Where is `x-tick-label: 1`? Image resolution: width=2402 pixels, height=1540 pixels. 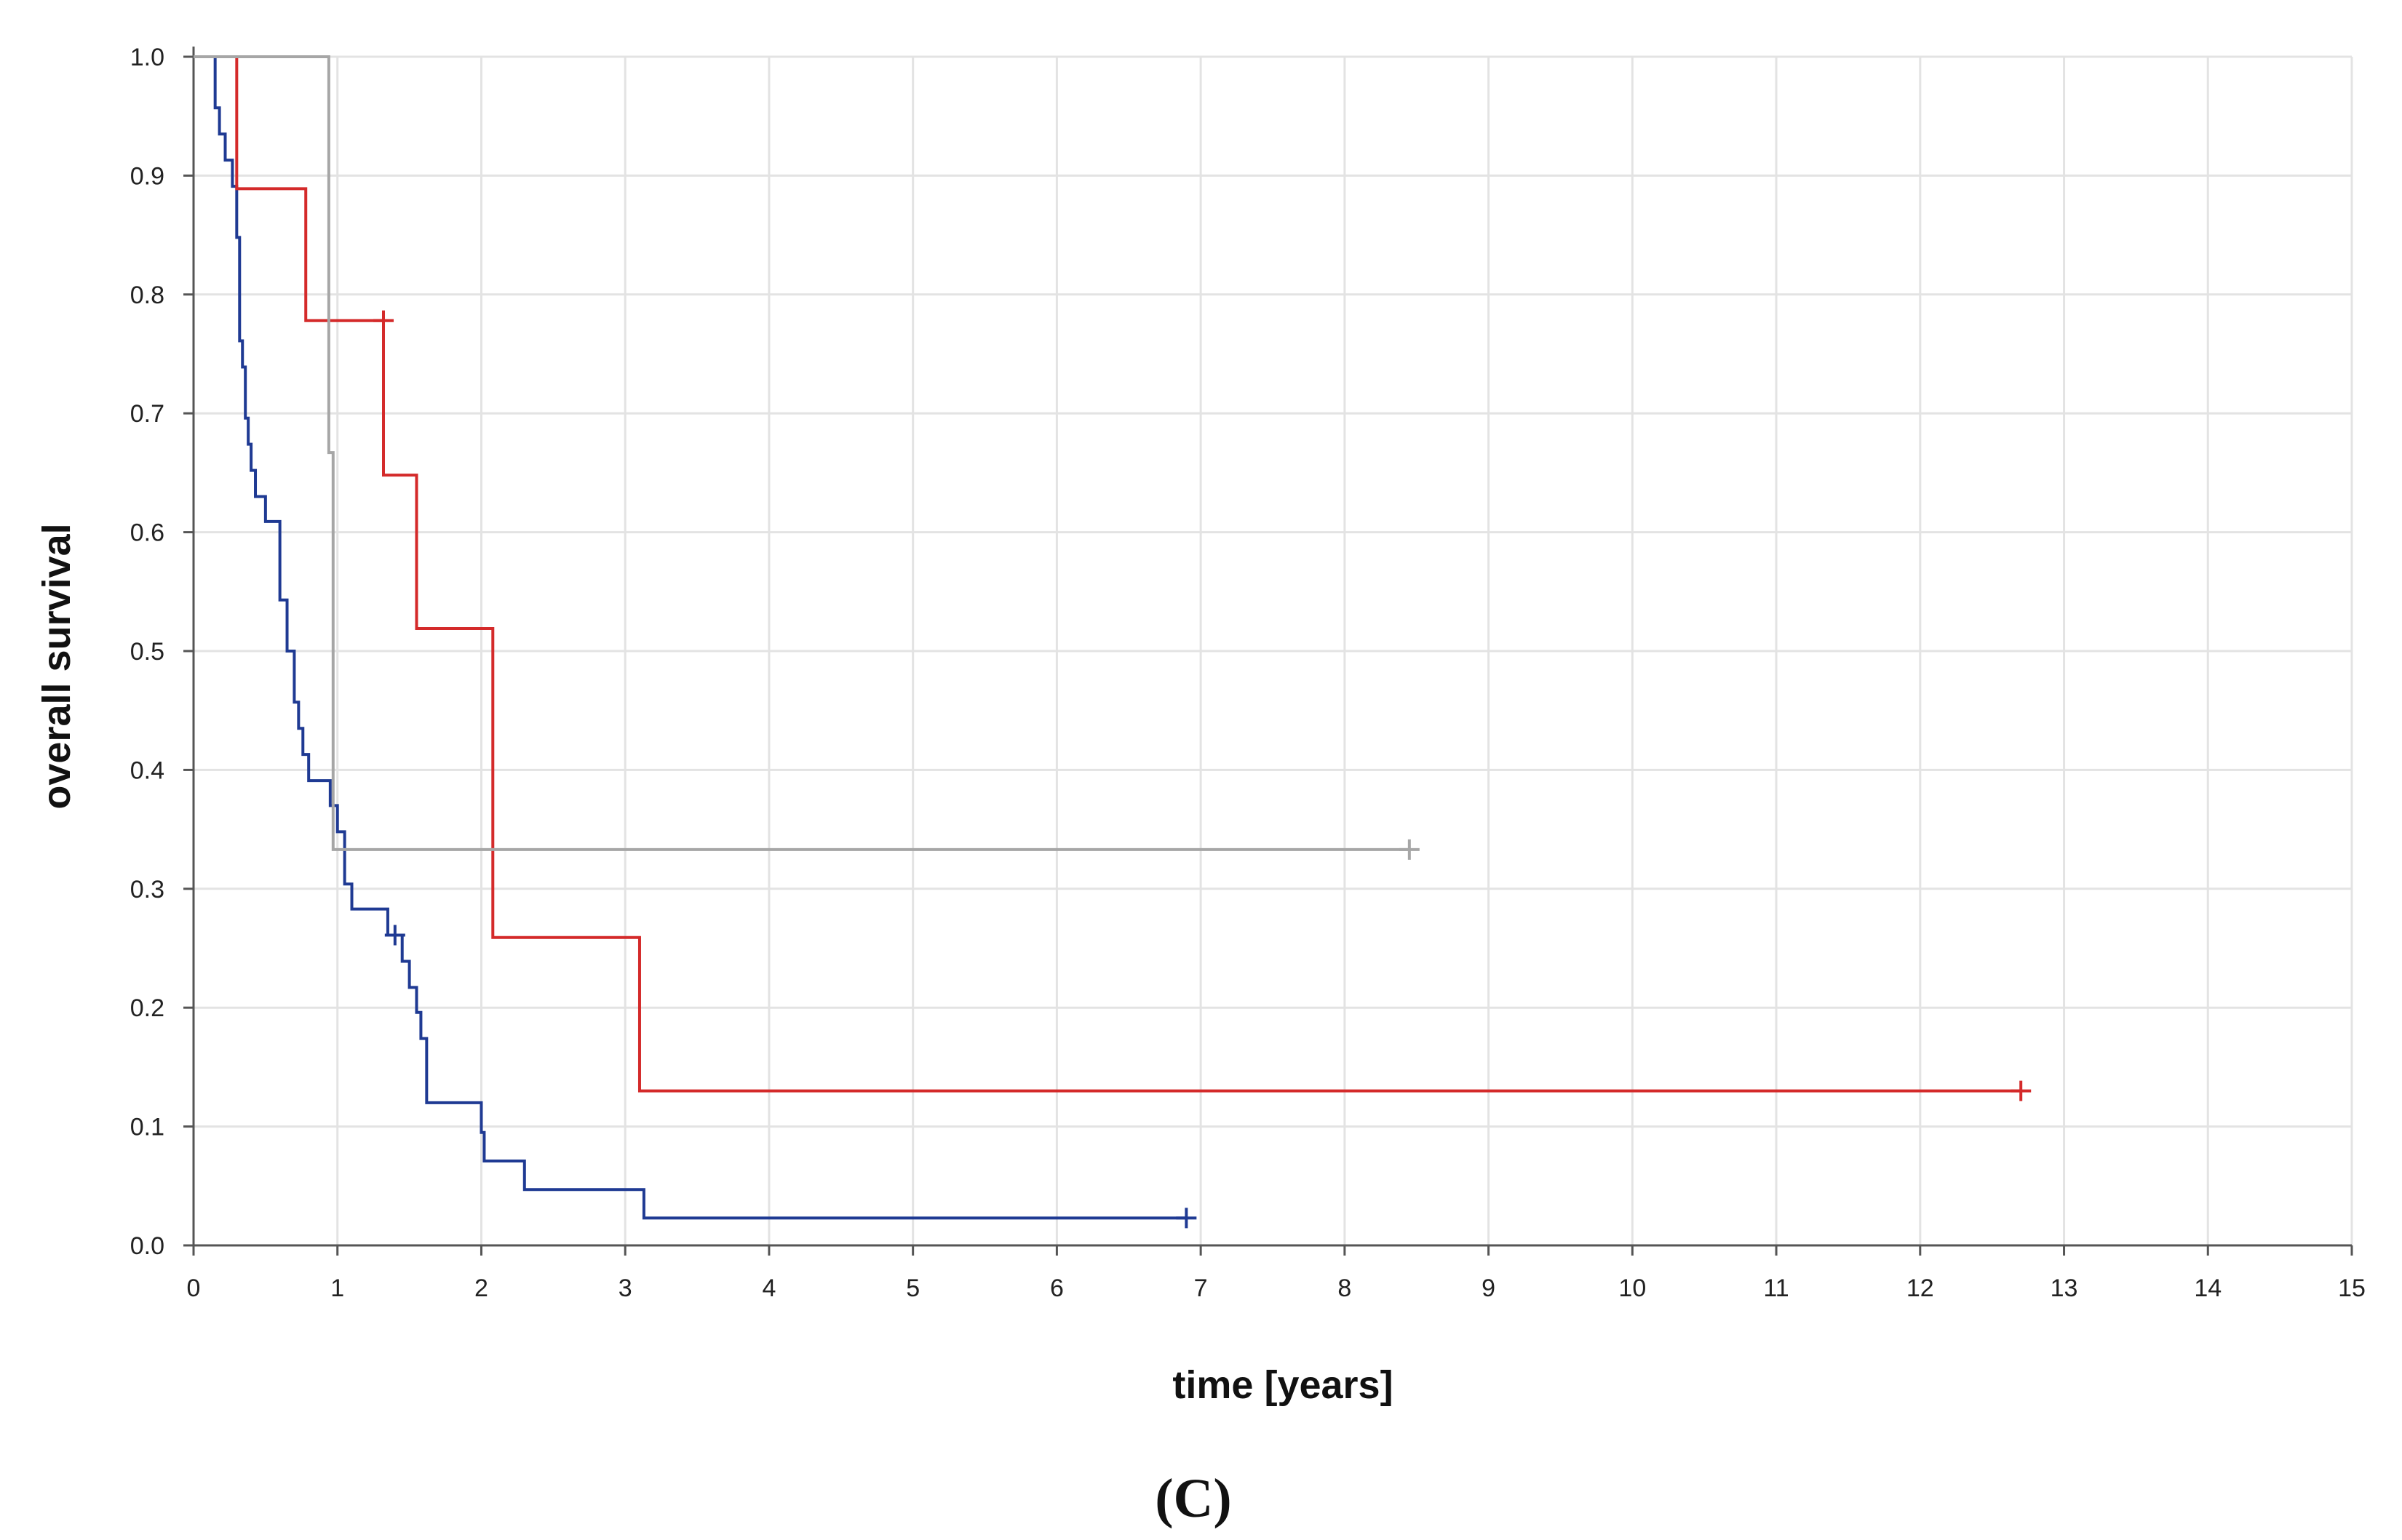 x-tick-label: 1 is located at coordinates (337, 1288).